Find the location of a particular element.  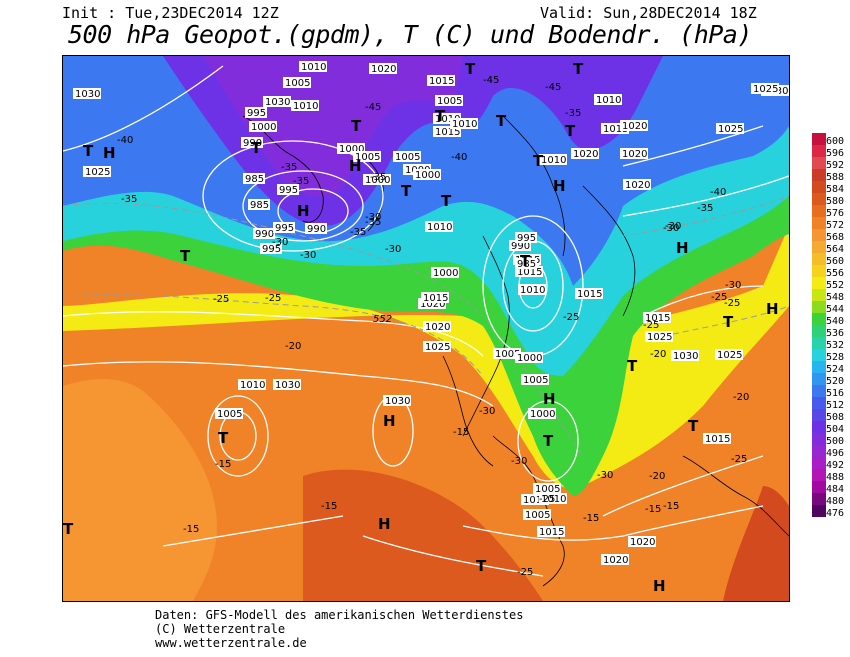

legend-level: 480 is located at coordinates (835, 501).